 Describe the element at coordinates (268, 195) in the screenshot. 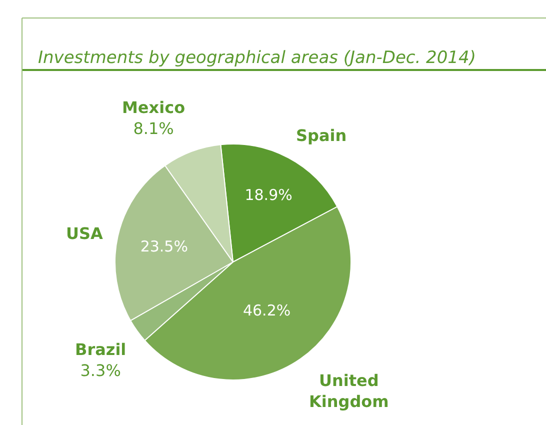

I see `data-label: 18.9%` at that location.